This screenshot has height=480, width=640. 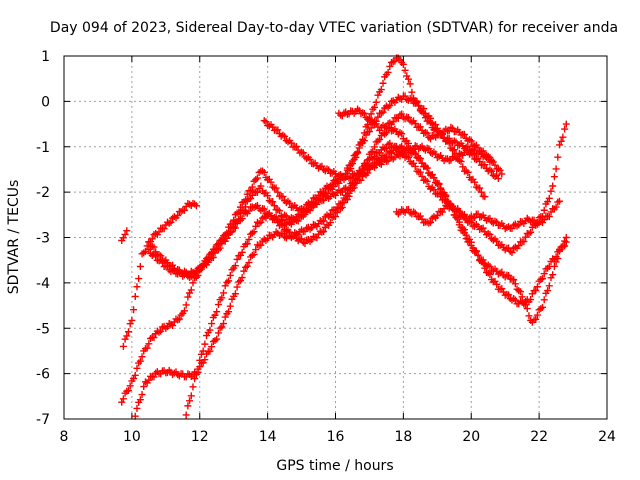 I want to click on x-tick-label: 14, so click(x=268, y=437).